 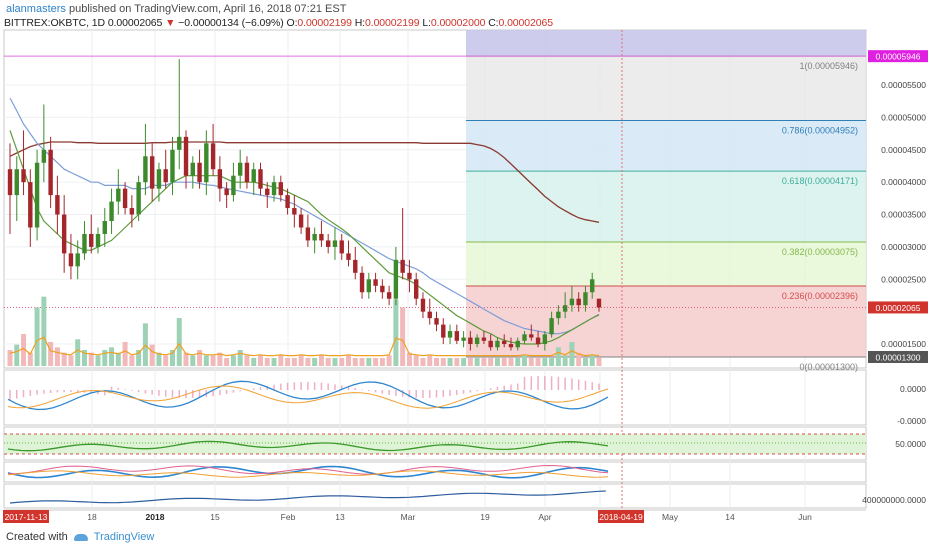 I want to click on high-price-tag-bg, so click(x=898, y=56).